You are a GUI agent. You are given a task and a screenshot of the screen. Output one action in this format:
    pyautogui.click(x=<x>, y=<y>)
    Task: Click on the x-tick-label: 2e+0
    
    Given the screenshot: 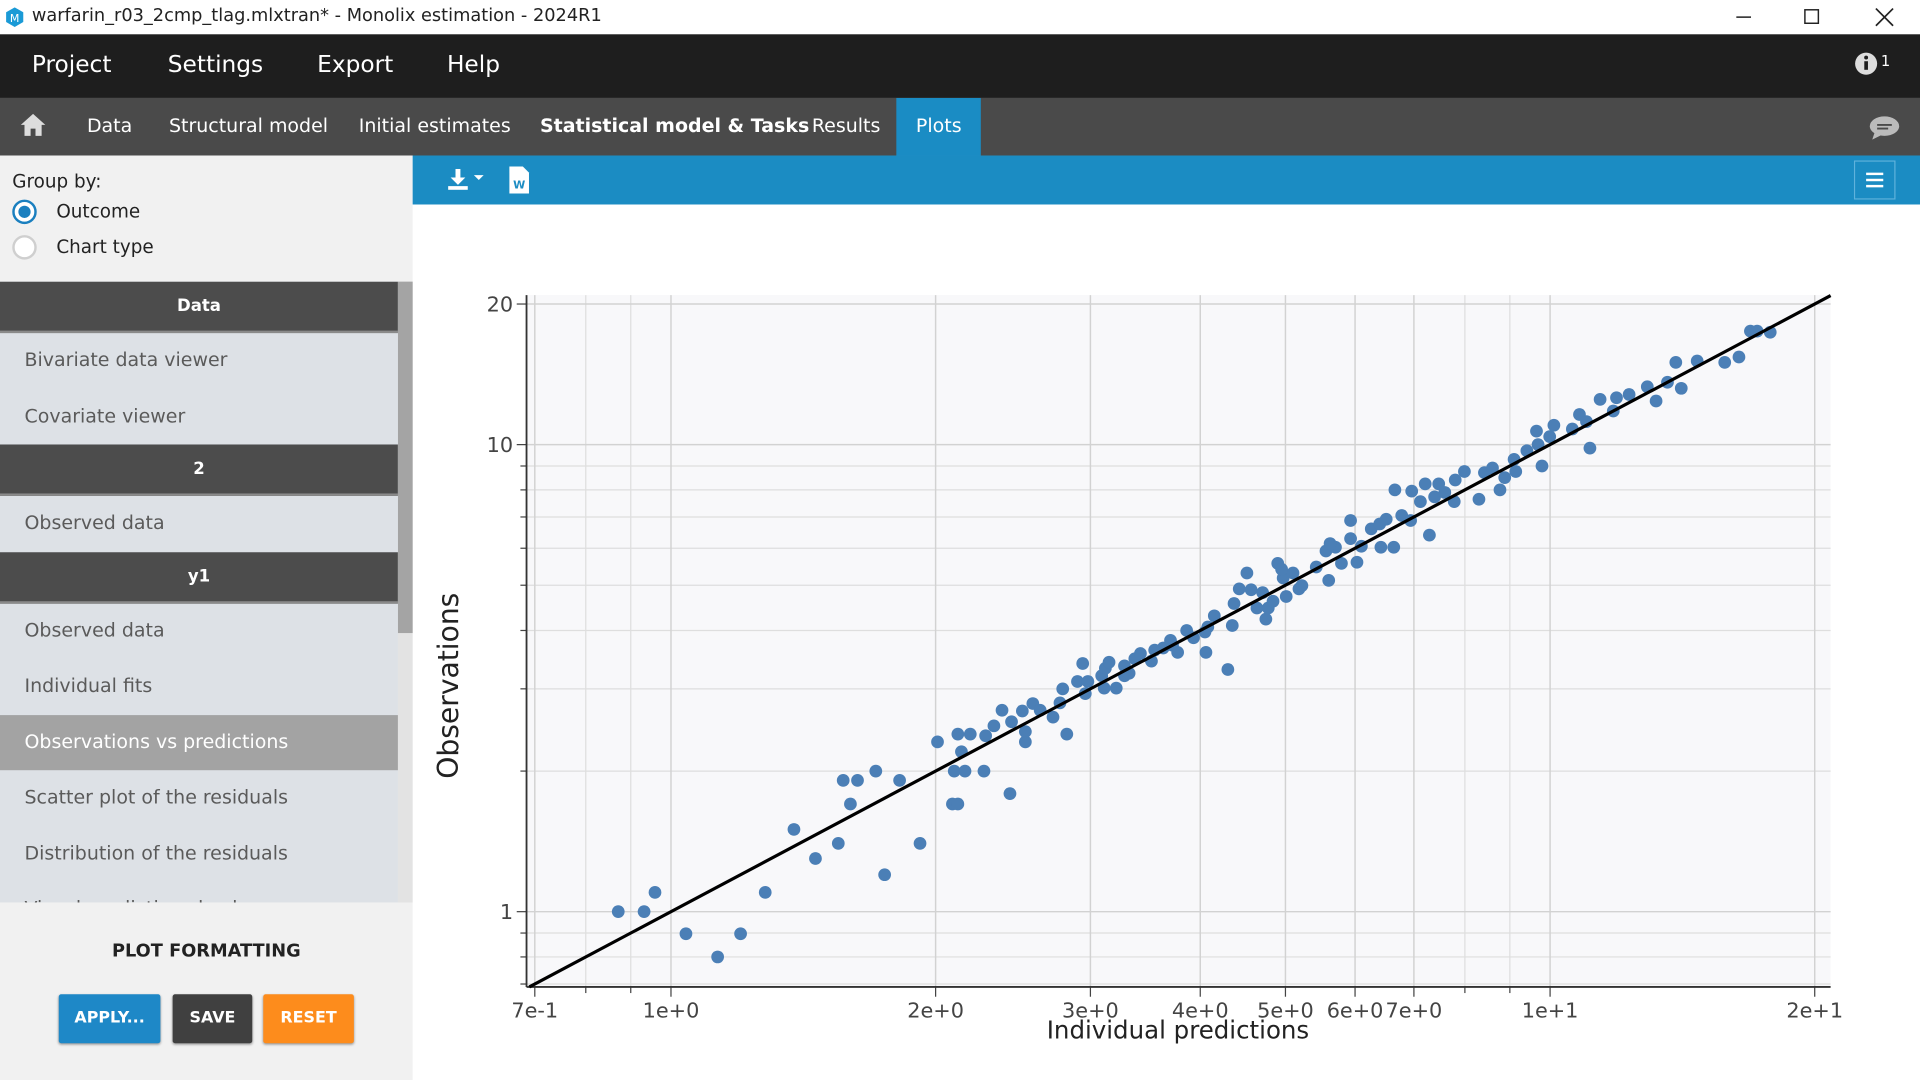 What is the action you would take?
    pyautogui.click(x=935, y=1011)
    